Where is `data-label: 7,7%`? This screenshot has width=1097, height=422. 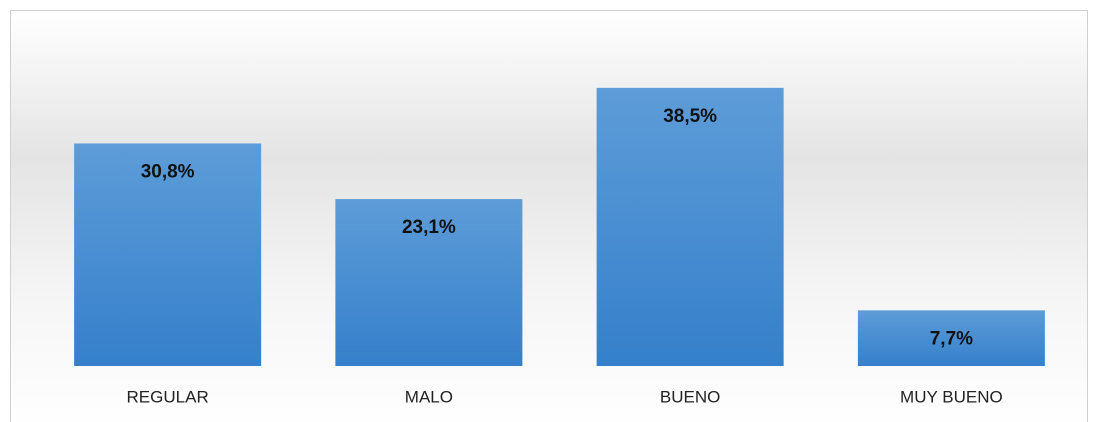 data-label: 7,7% is located at coordinates (951, 338).